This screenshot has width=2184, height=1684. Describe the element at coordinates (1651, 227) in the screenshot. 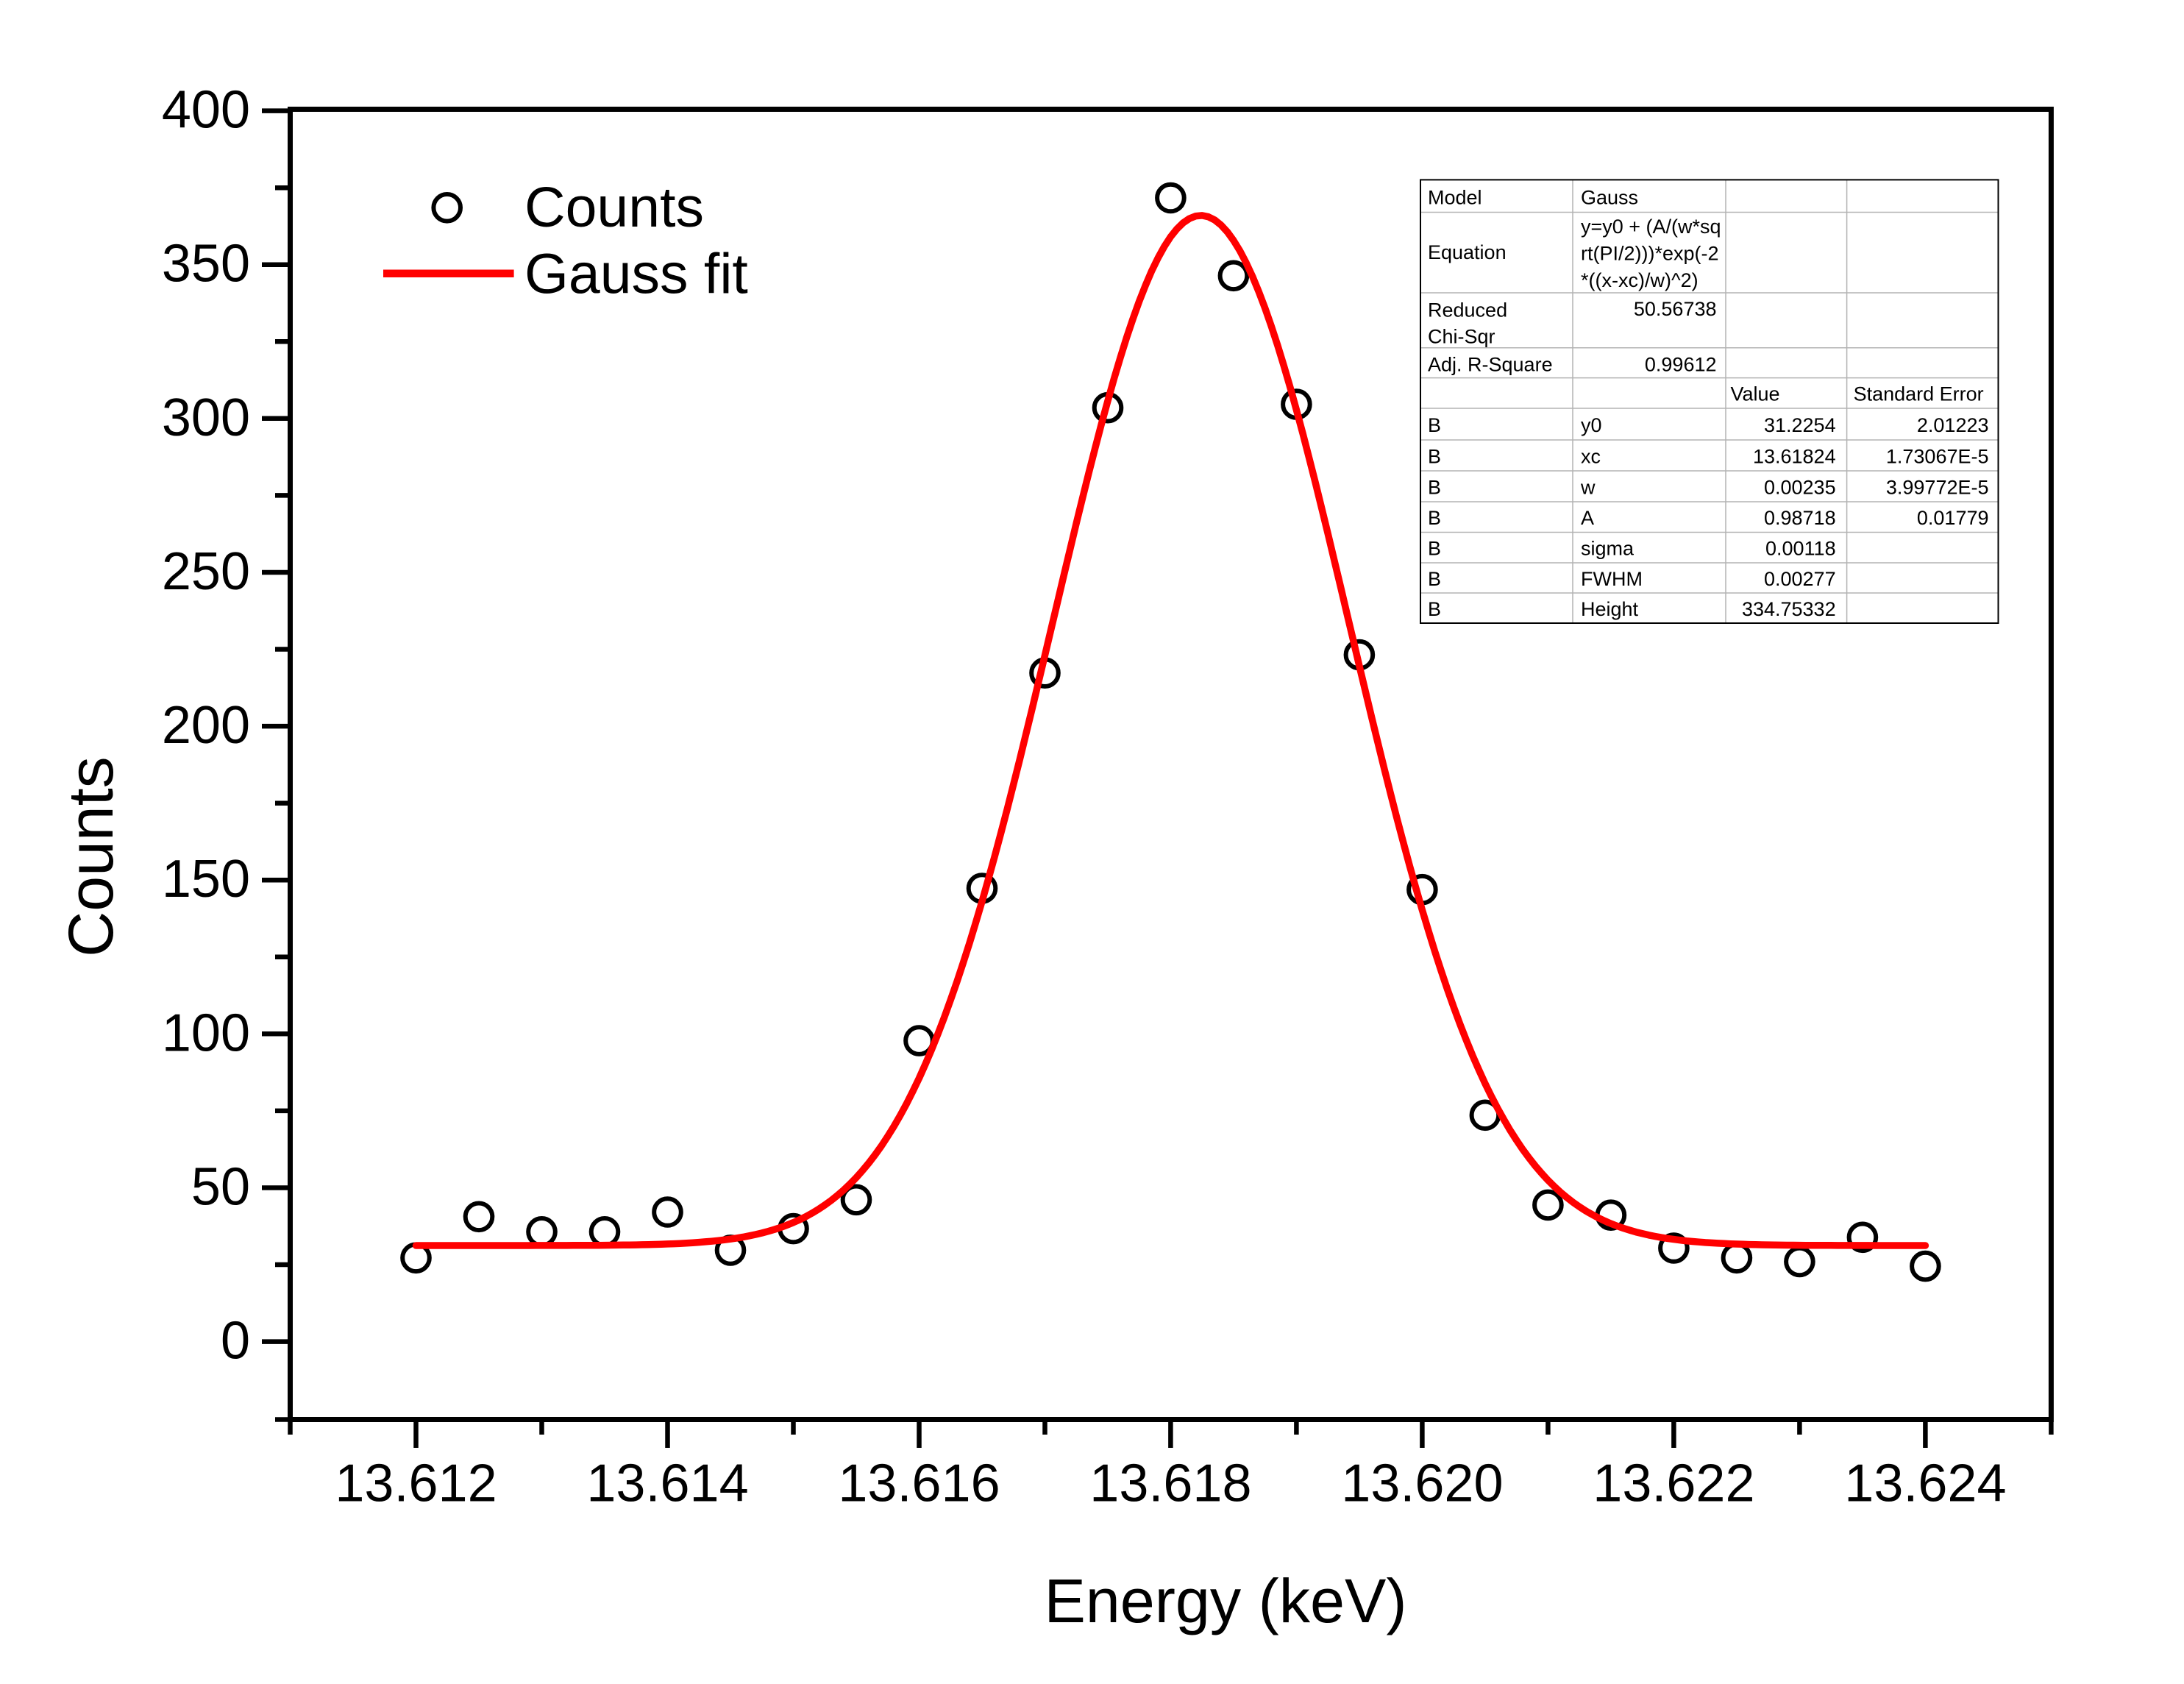

I see `svg-text: y=y0 + (A/(w*sq` at that location.